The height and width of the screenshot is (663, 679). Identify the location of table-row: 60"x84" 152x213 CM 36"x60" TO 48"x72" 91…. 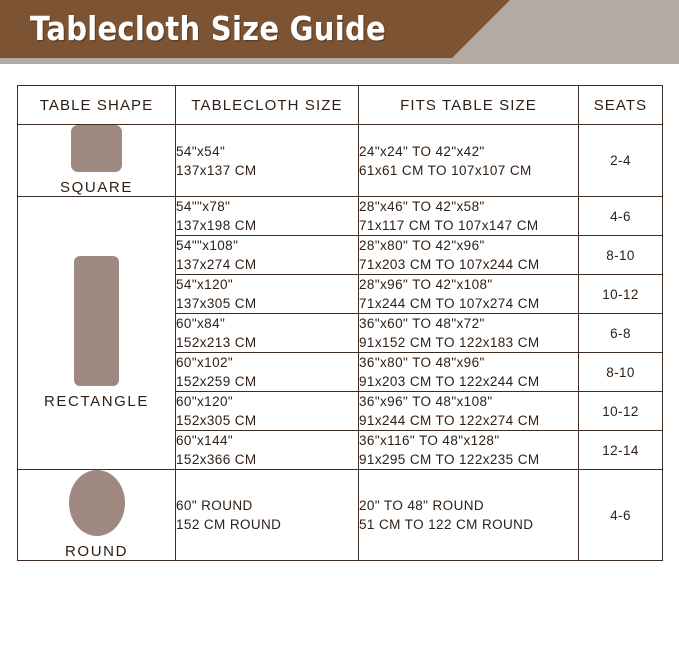
(340, 333).